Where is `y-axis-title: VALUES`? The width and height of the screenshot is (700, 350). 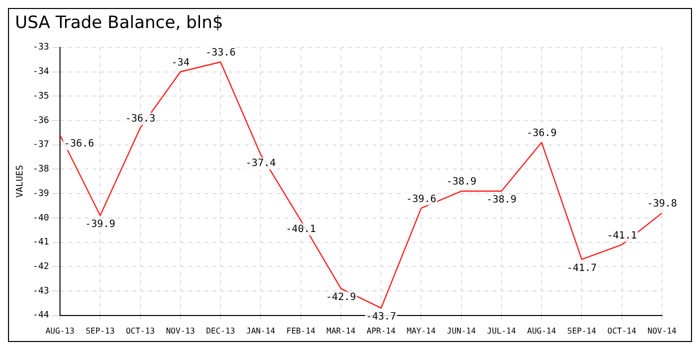 y-axis-title: VALUES is located at coordinates (21, 181).